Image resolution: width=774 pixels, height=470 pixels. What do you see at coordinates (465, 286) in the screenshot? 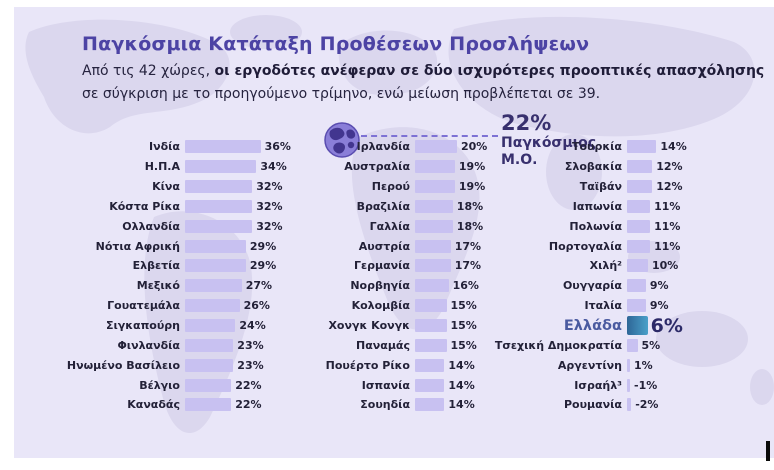
I see `value-label: 16%` at bounding box center [465, 286].